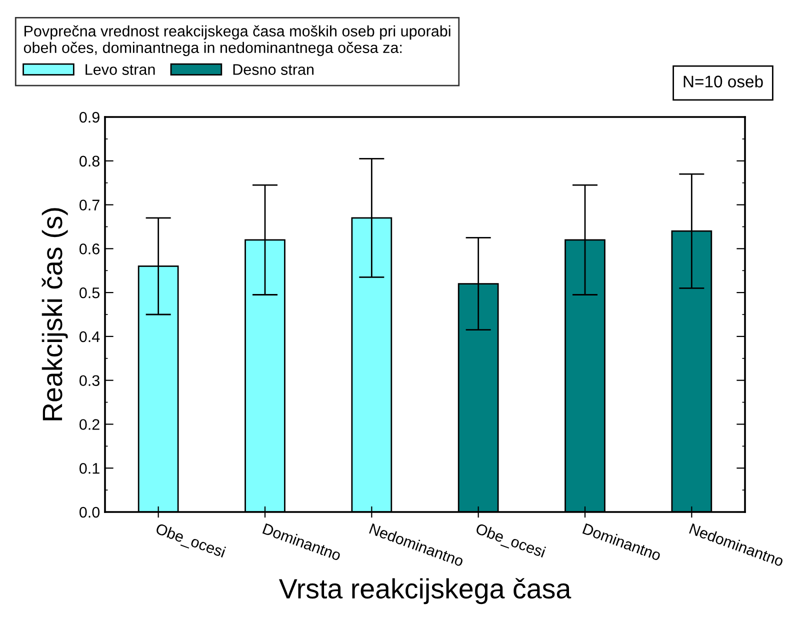 This screenshot has height=618, width=800. I want to click on y-tick-label: 0.8, so click(90, 161).